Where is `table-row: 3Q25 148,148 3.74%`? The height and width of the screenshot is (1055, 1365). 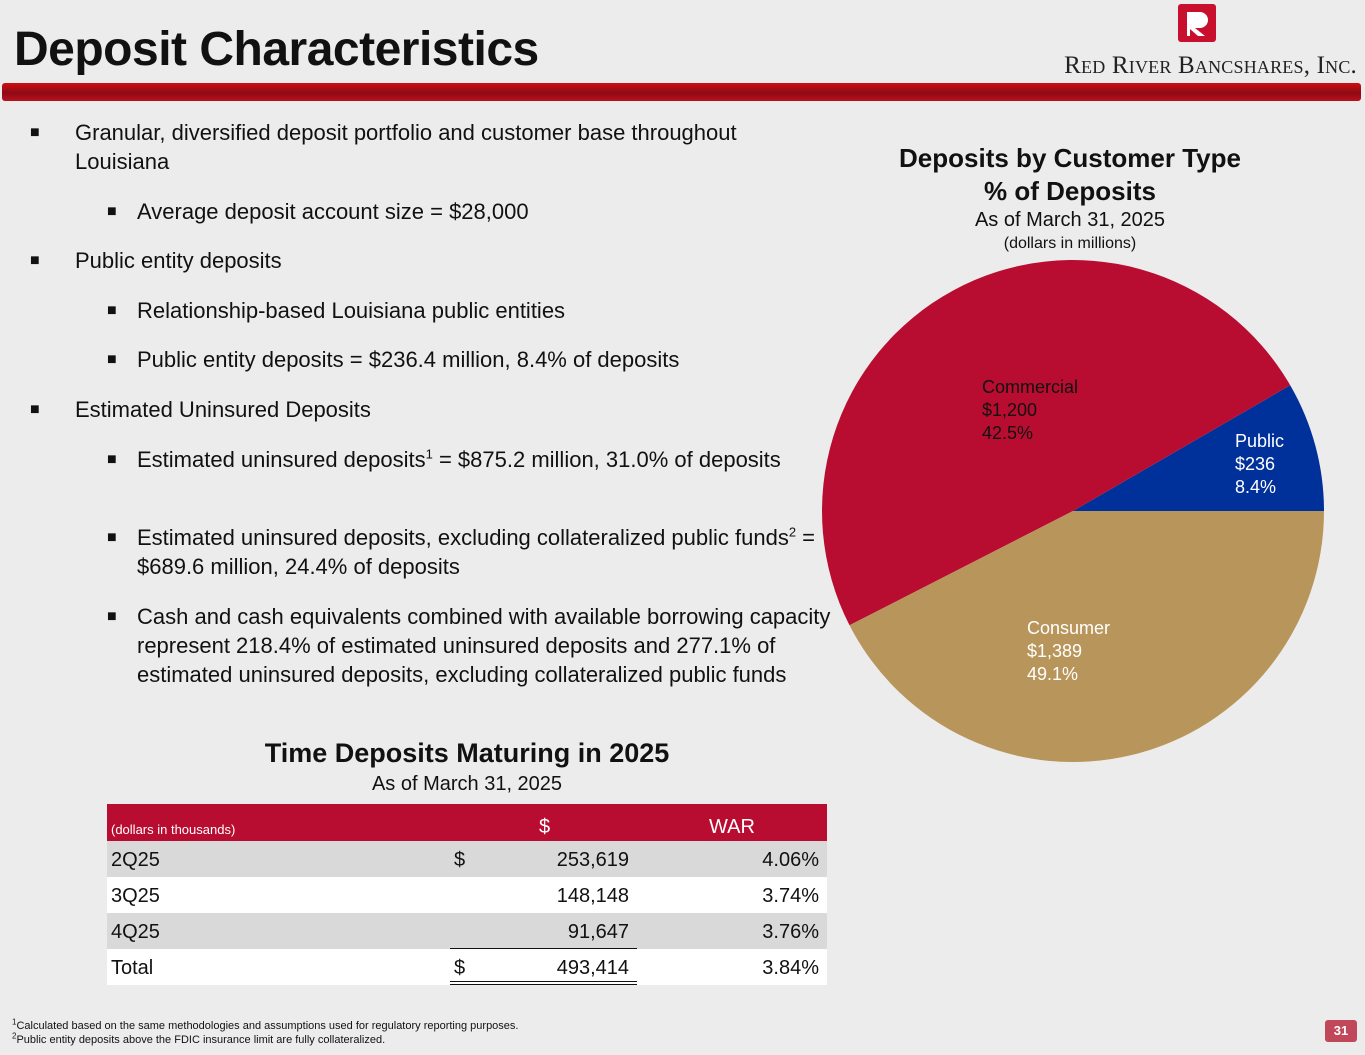 table-row: 3Q25 148,148 3.74% is located at coordinates (467, 895).